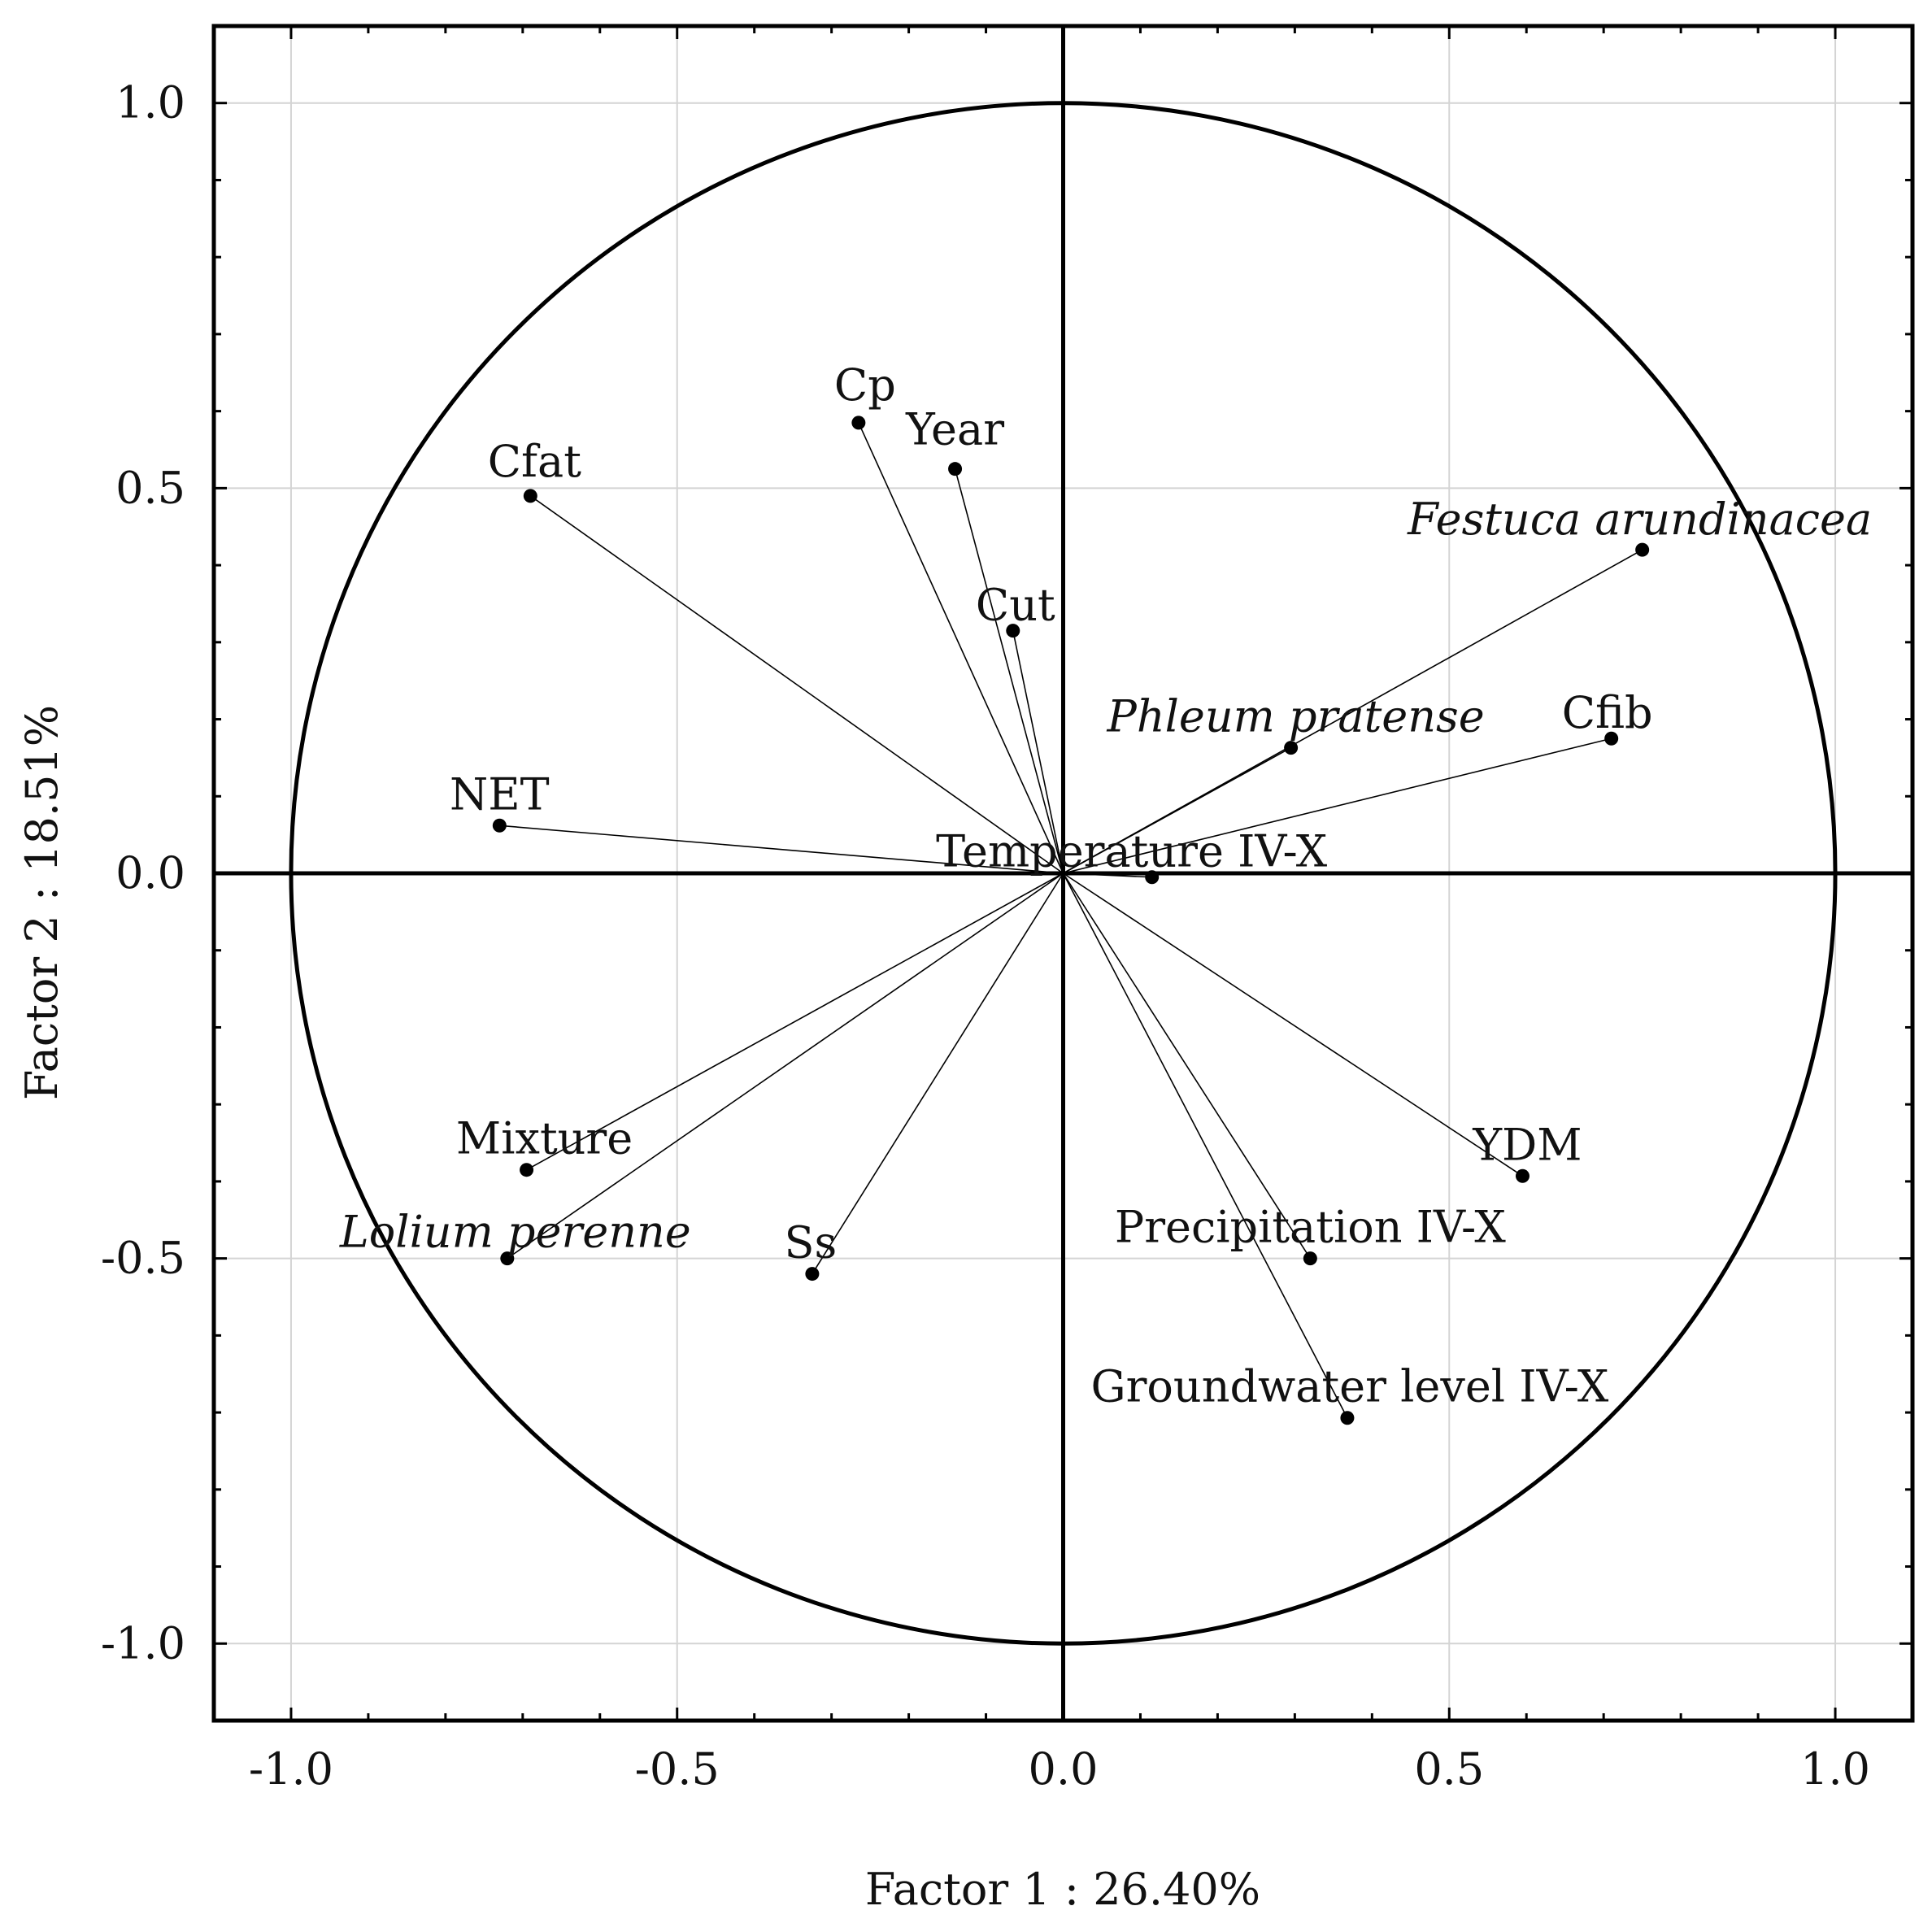  What do you see at coordinates (1009, 671) in the screenshot?
I see `vector-year` at bounding box center [1009, 671].